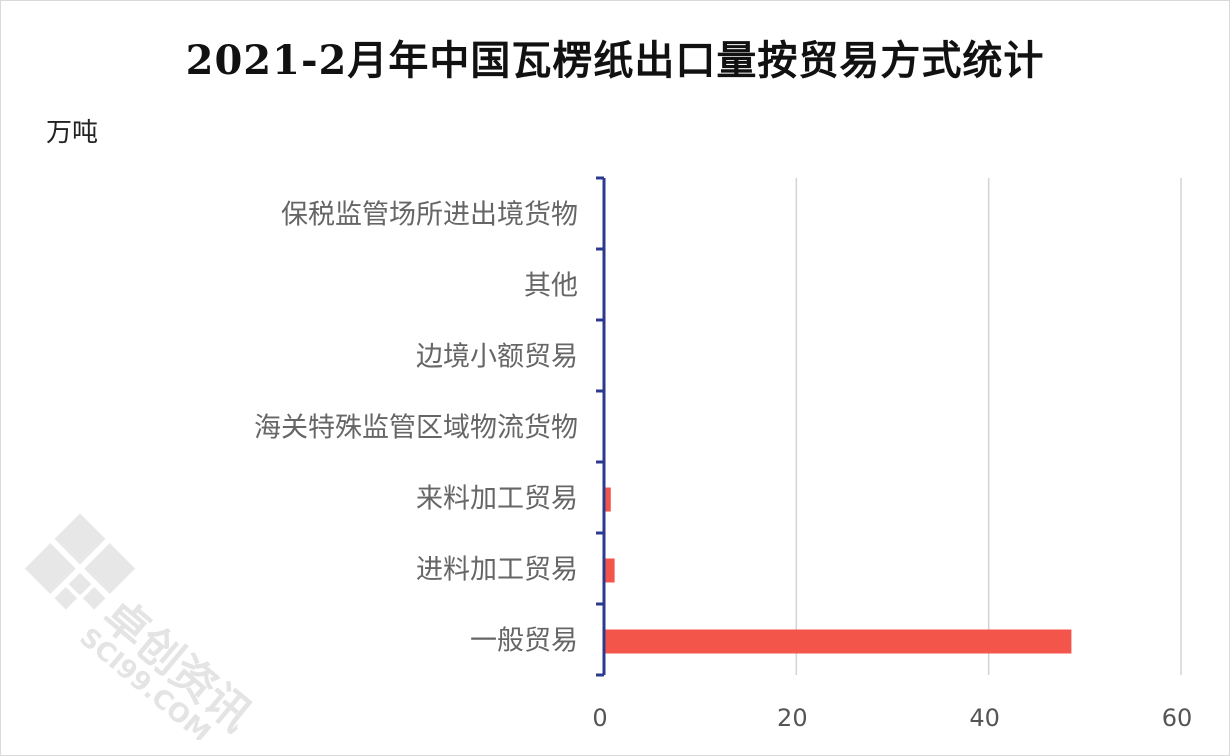  What do you see at coordinates (599, 718) in the screenshot?
I see `x-tick-label-0: 0` at bounding box center [599, 718].